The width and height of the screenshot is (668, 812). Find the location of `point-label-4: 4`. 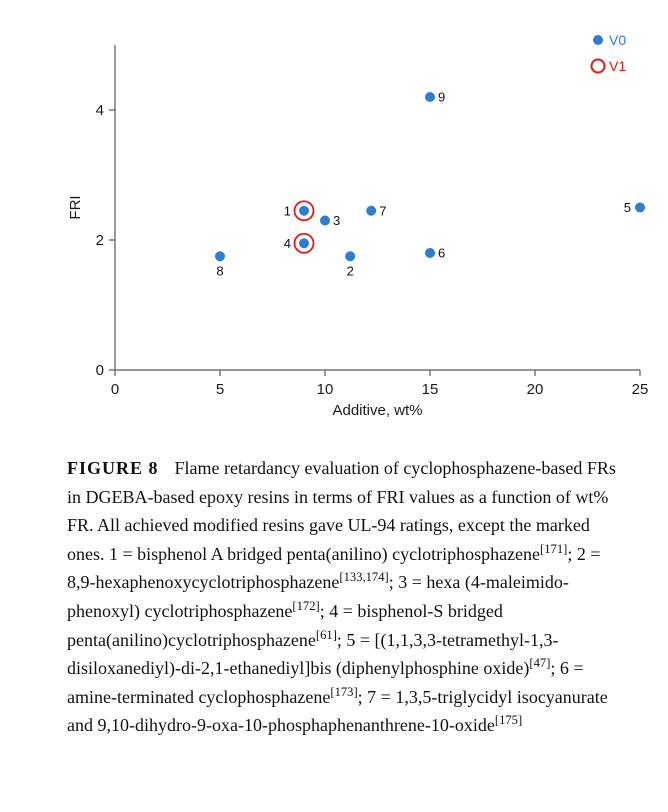

point-label-4: 4 is located at coordinates (287, 243).